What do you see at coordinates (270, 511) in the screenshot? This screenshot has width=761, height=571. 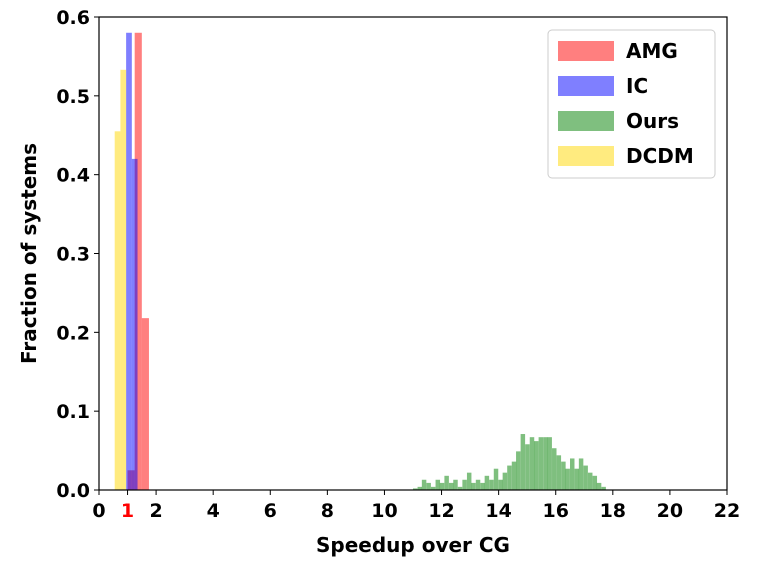 I see `x-tick-label: 6` at bounding box center [270, 511].